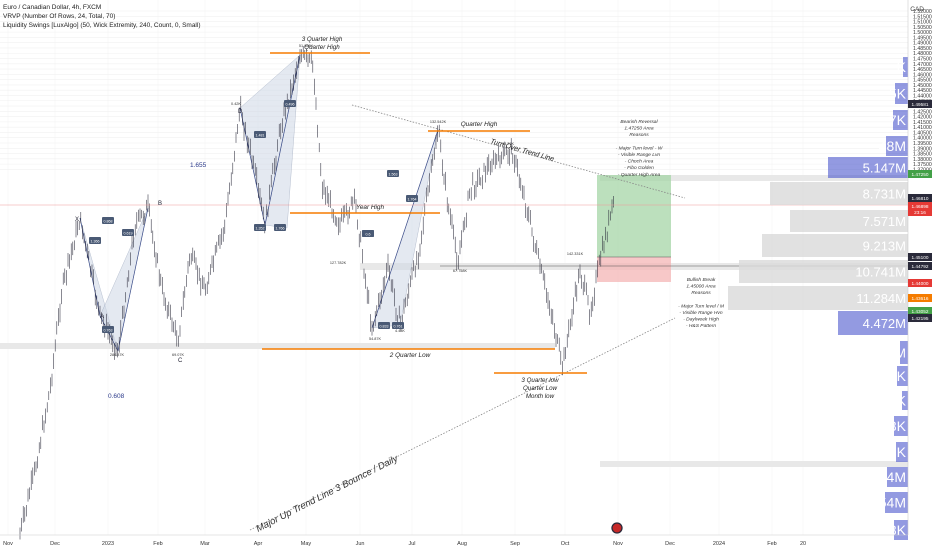  Describe the element at coordinates (700, 313) in the screenshot. I see `bullish-note: - Visible Range Hvn` at that location.